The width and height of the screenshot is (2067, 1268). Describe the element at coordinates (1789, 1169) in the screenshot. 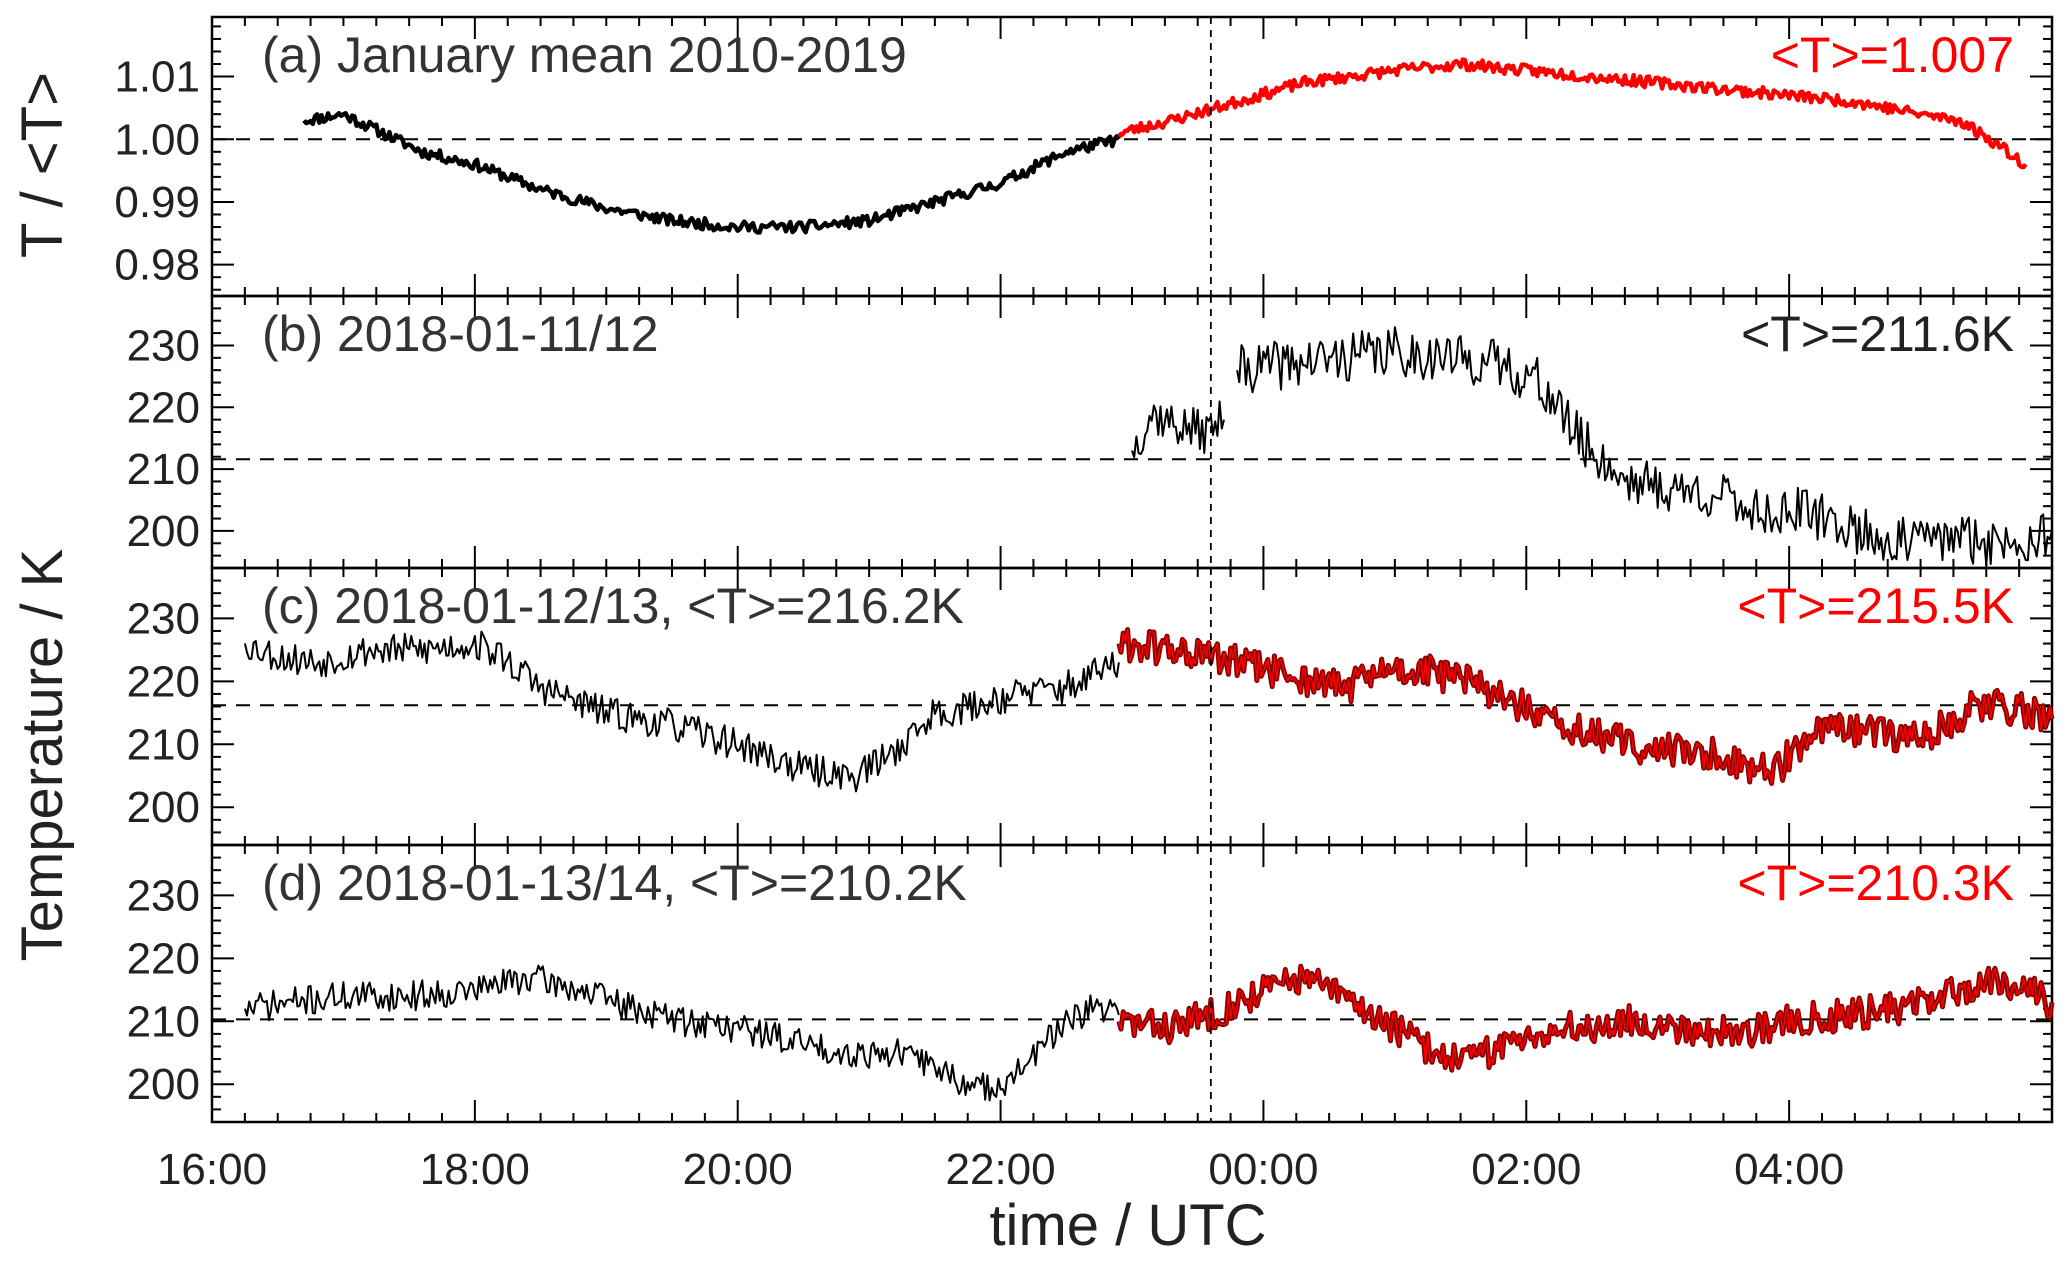

I see `x-tick-label: 04:00` at that location.